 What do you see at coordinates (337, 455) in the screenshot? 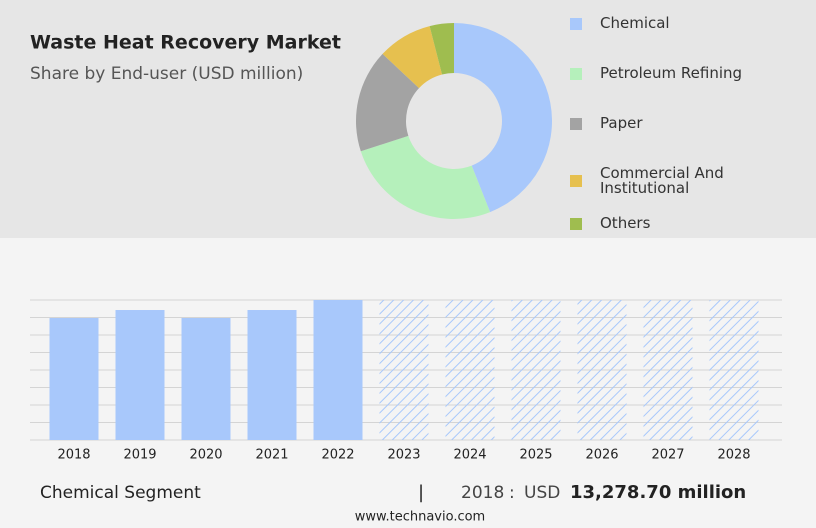
I see `x-tick-label: 2022` at bounding box center [337, 455].